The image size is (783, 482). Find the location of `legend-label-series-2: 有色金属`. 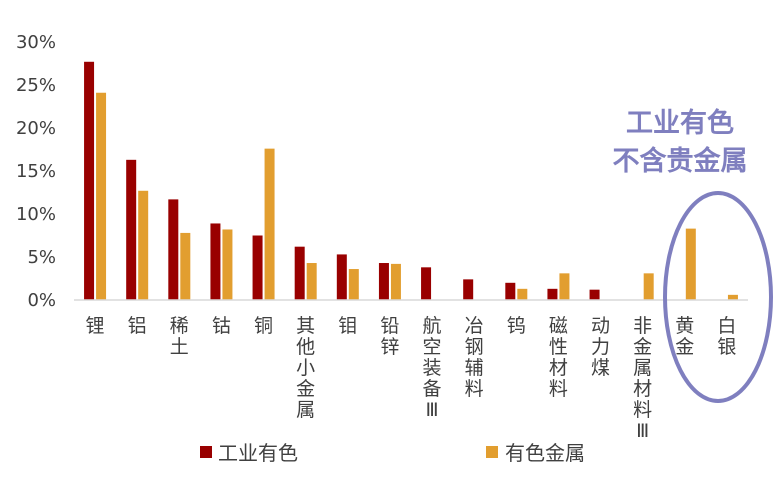

legend-label-series-2: 有色金属 is located at coordinates (545, 453).